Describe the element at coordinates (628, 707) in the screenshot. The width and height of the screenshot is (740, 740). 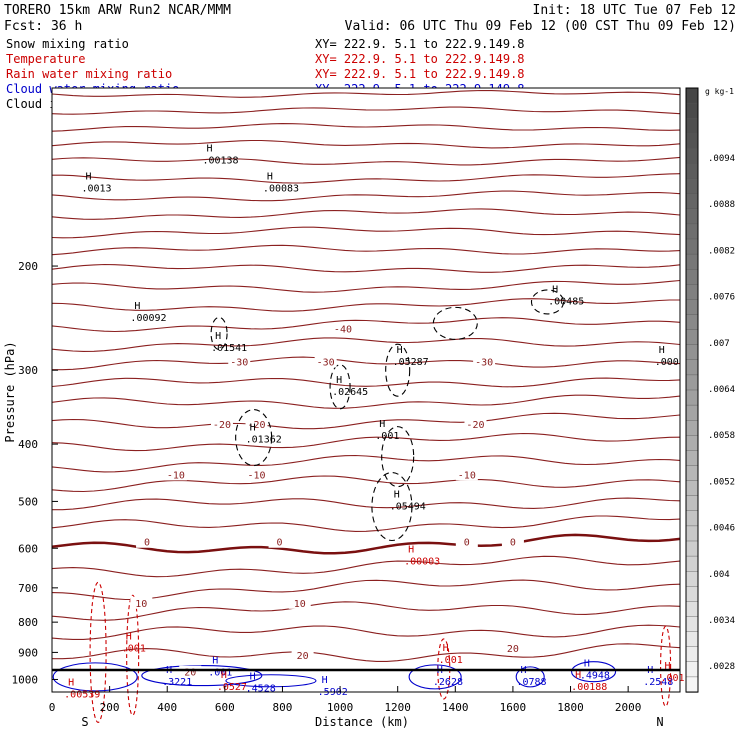
I see `x-tick-label: 2000` at that location.